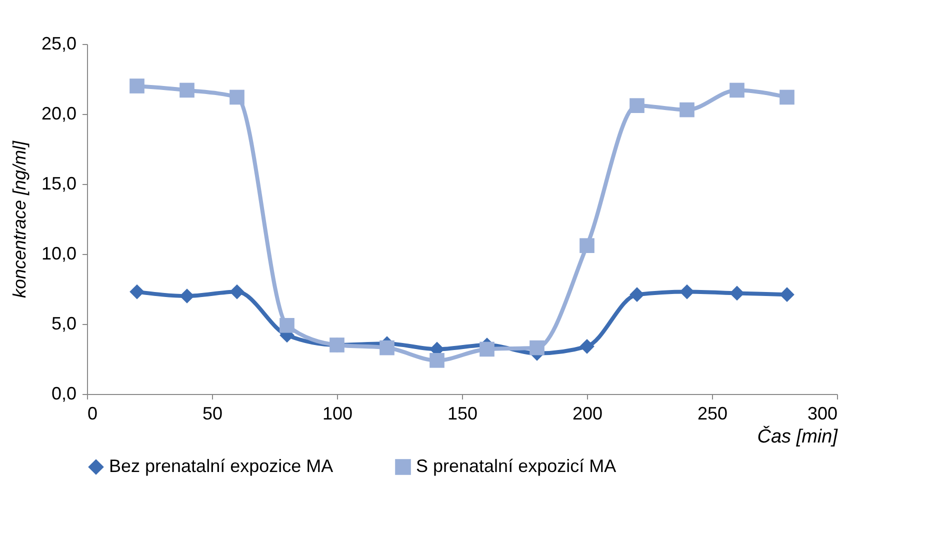  I want to click on x-tick-label: 0, so click(93, 414).